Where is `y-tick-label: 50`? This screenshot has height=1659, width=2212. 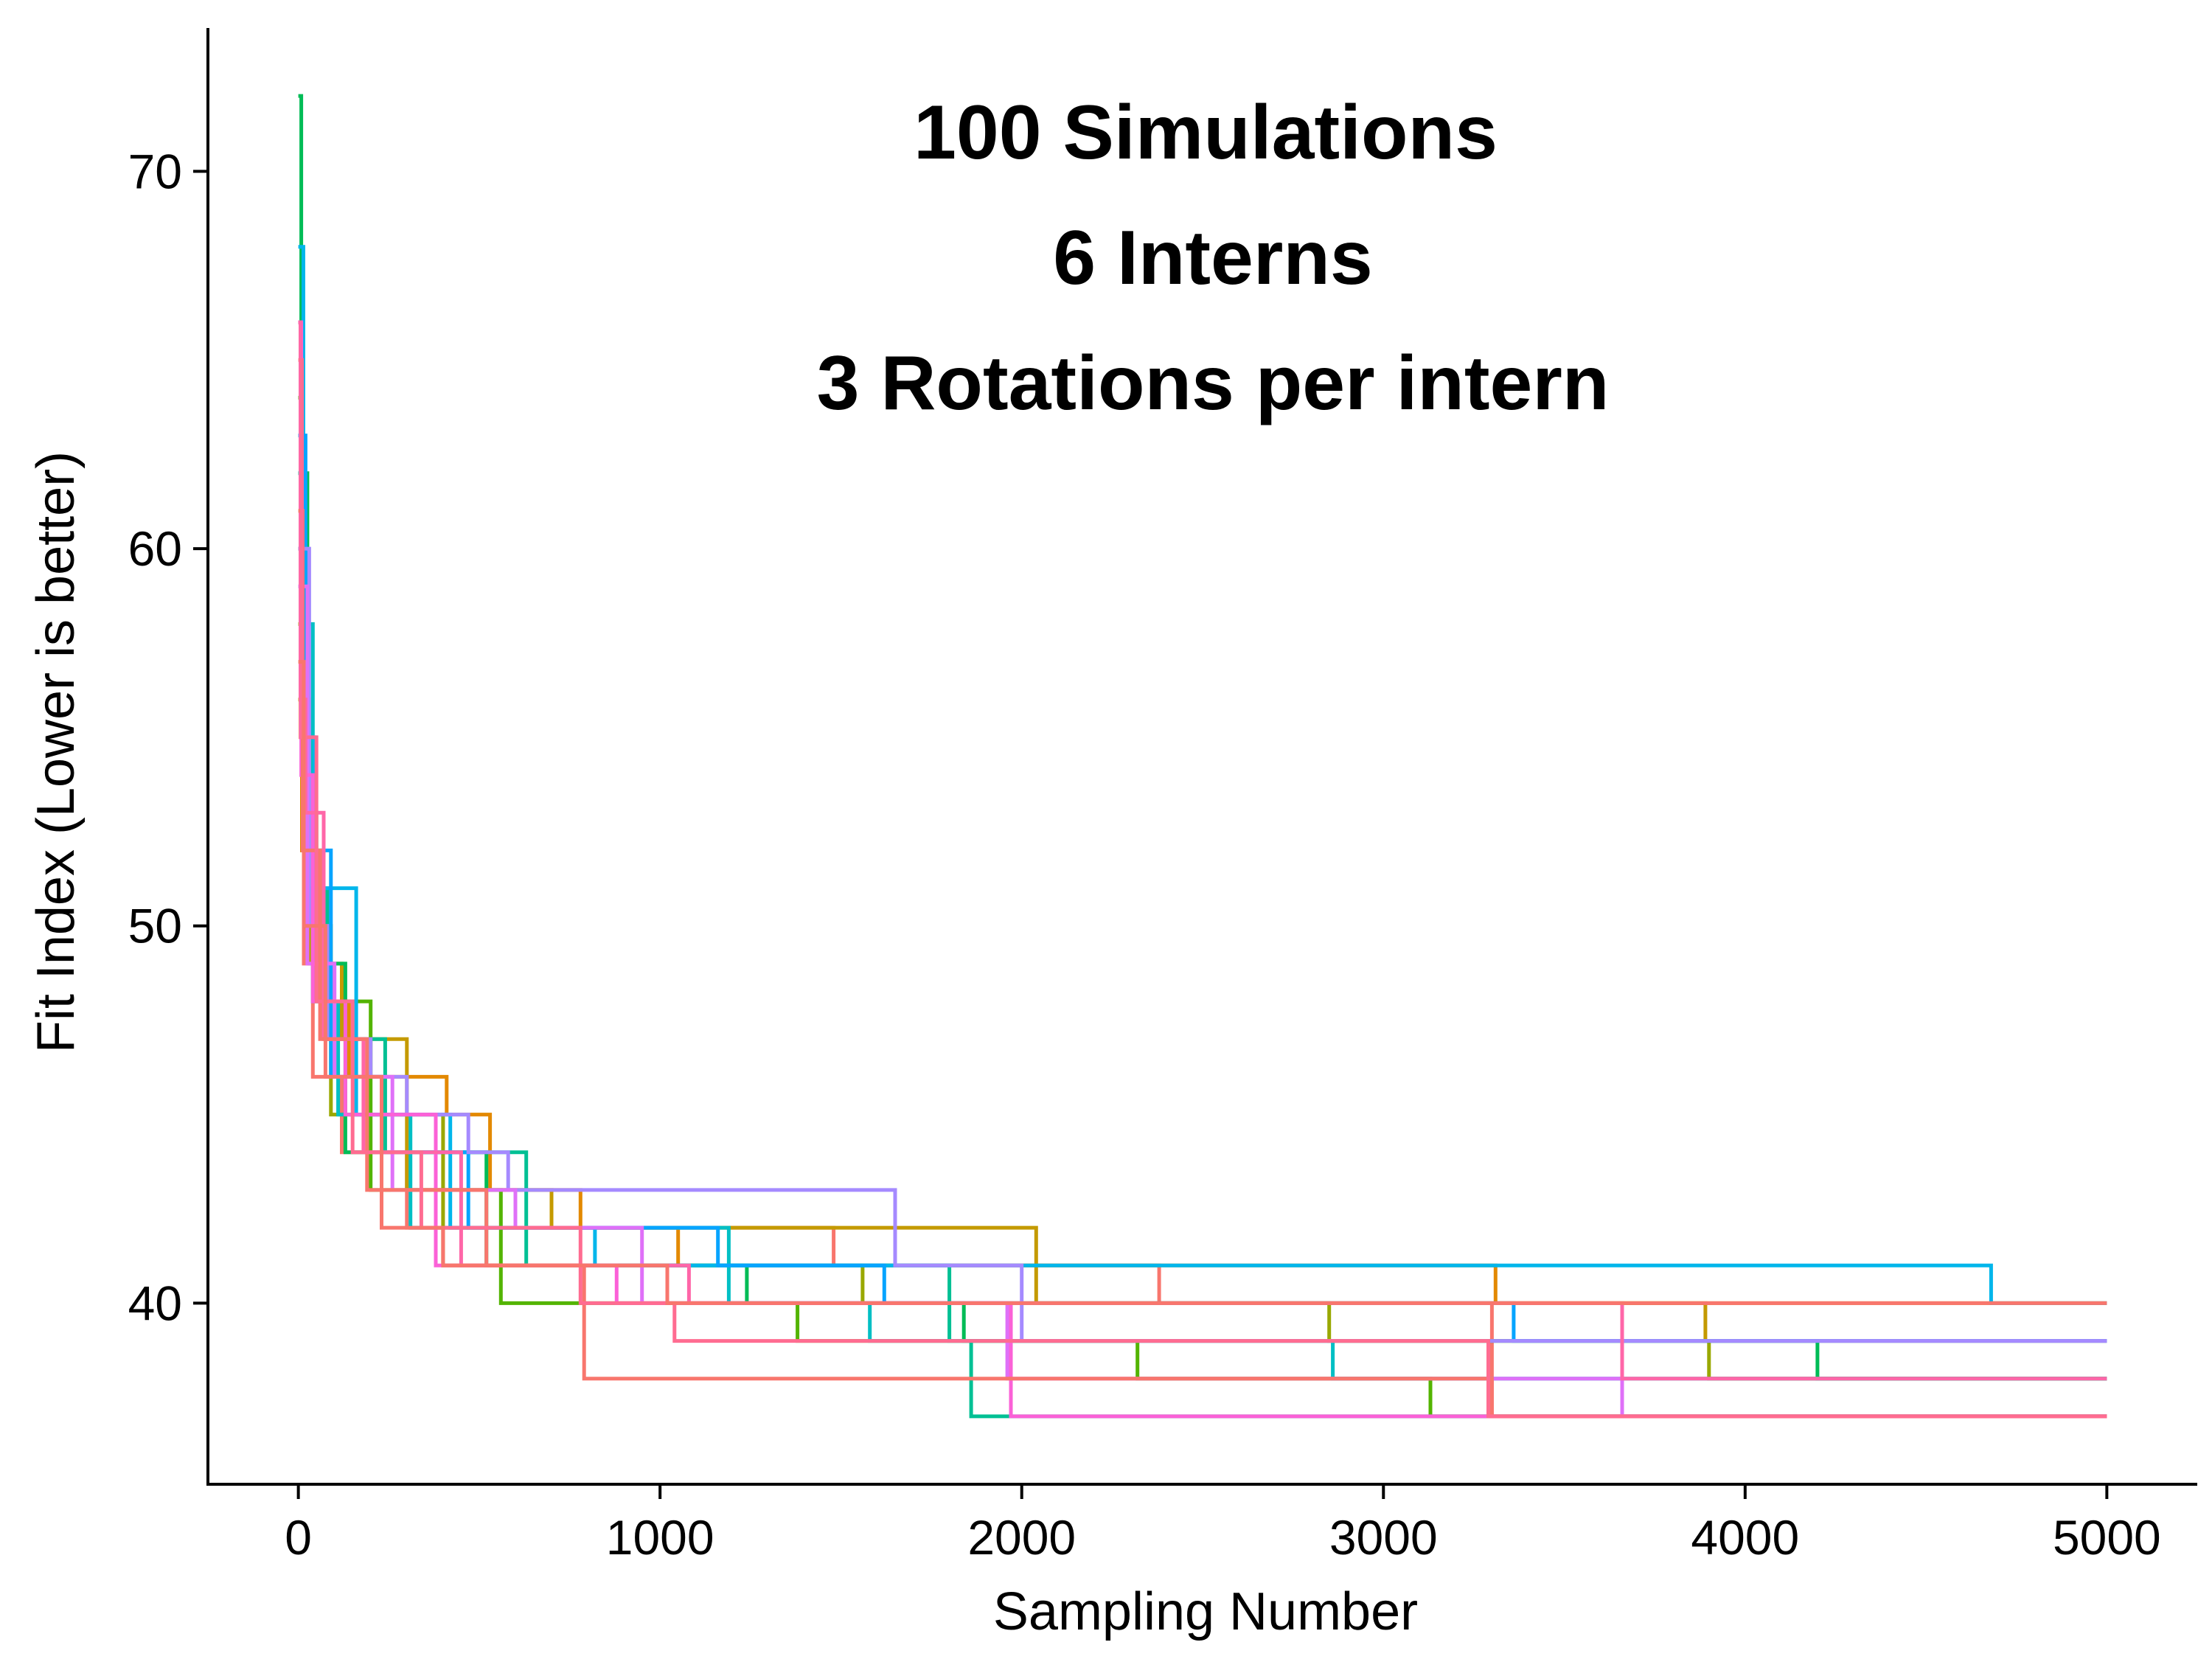
y-tick-label: 50 is located at coordinates (155, 926).